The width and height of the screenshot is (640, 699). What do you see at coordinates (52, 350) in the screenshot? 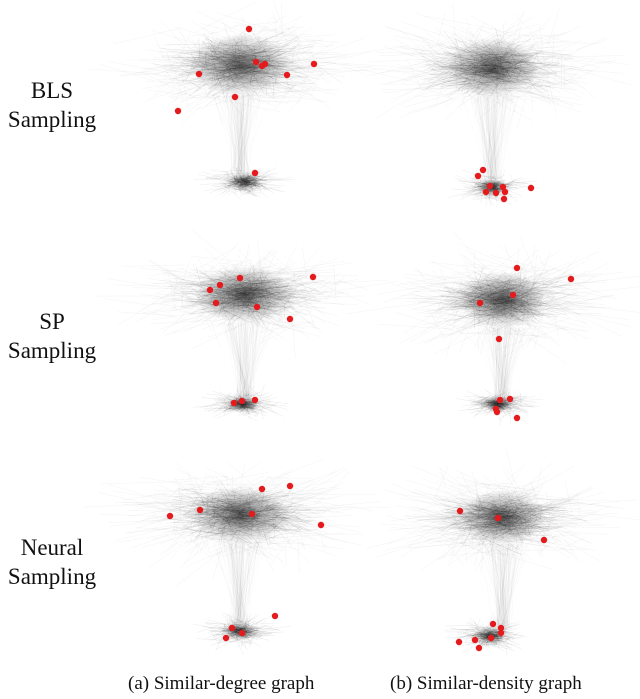
I see `row-label-sp-line2: Sampling` at bounding box center [52, 350].